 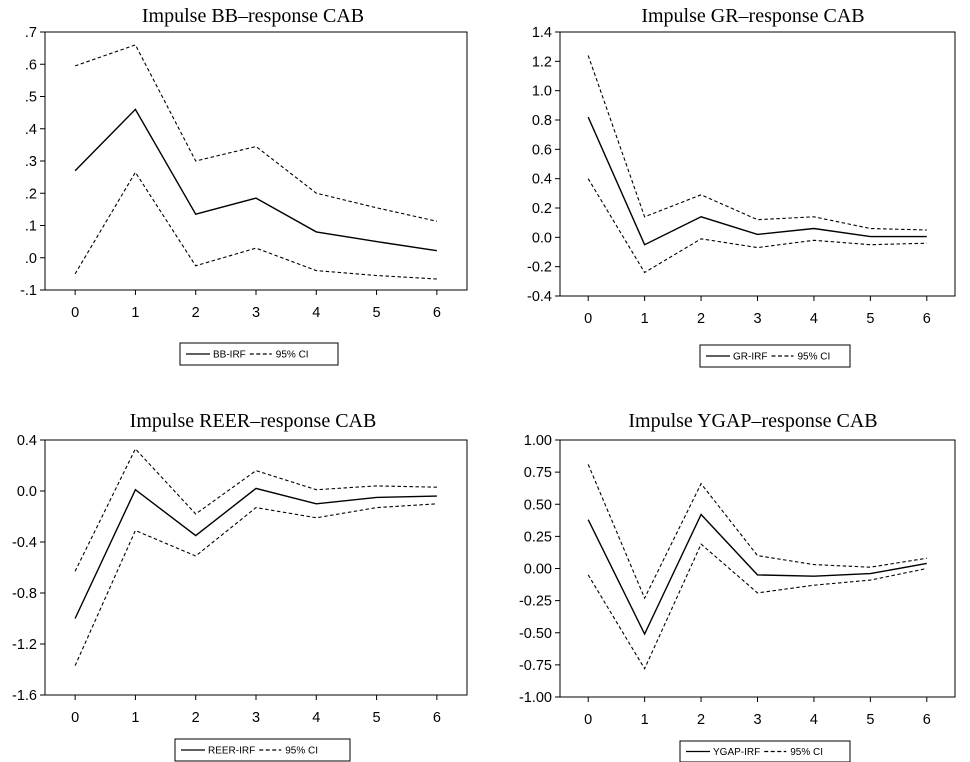 I want to click on y-tick-label: -0.8, so click(x=24, y=594).